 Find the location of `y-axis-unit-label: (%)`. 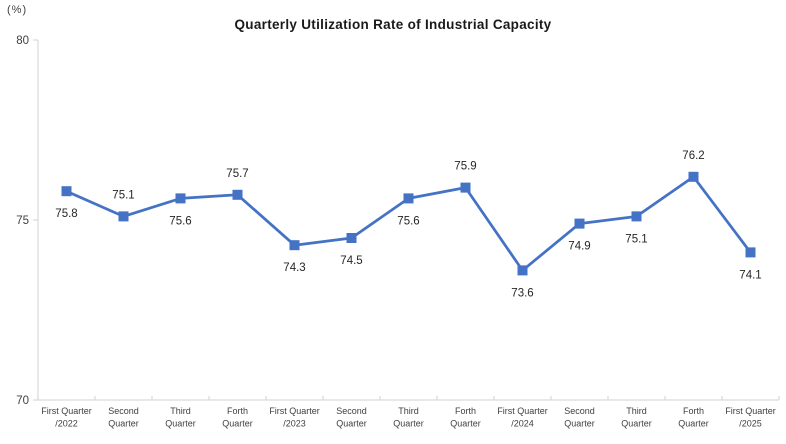

y-axis-unit-label: (%) is located at coordinates (17, 10).